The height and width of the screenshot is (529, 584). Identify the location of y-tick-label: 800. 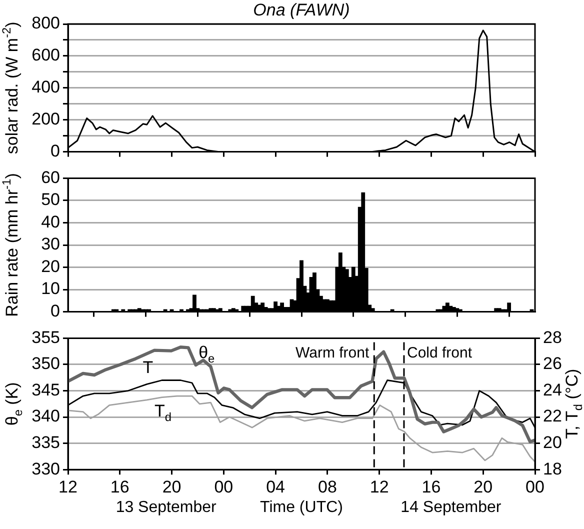
(46, 23).